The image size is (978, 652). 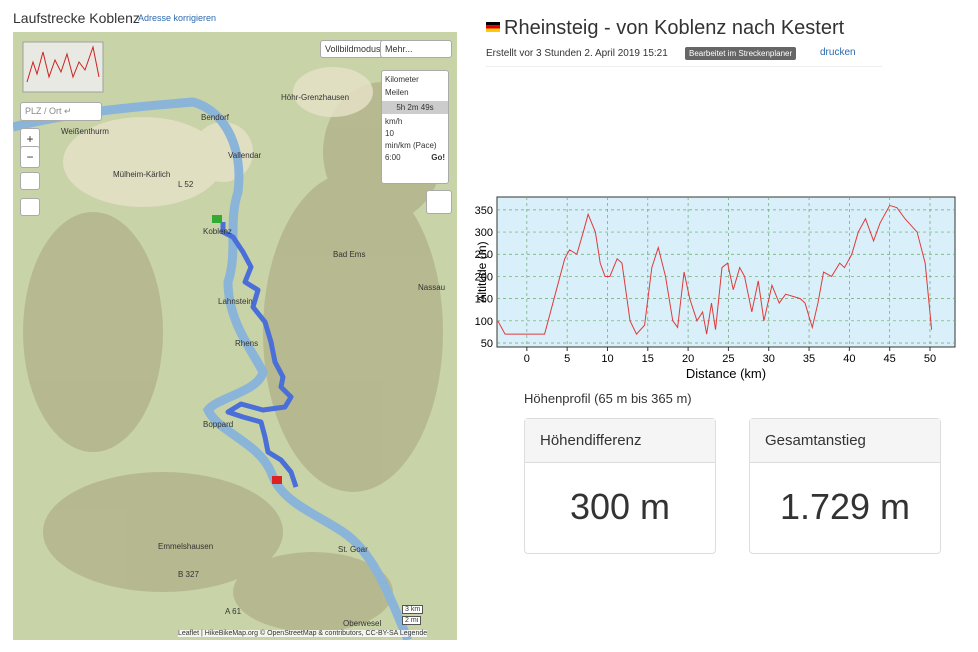 What do you see at coordinates (76, 18) in the screenshot?
I see `page-title: Laufstrecke Koblenz` at bounding box center [76, 18].